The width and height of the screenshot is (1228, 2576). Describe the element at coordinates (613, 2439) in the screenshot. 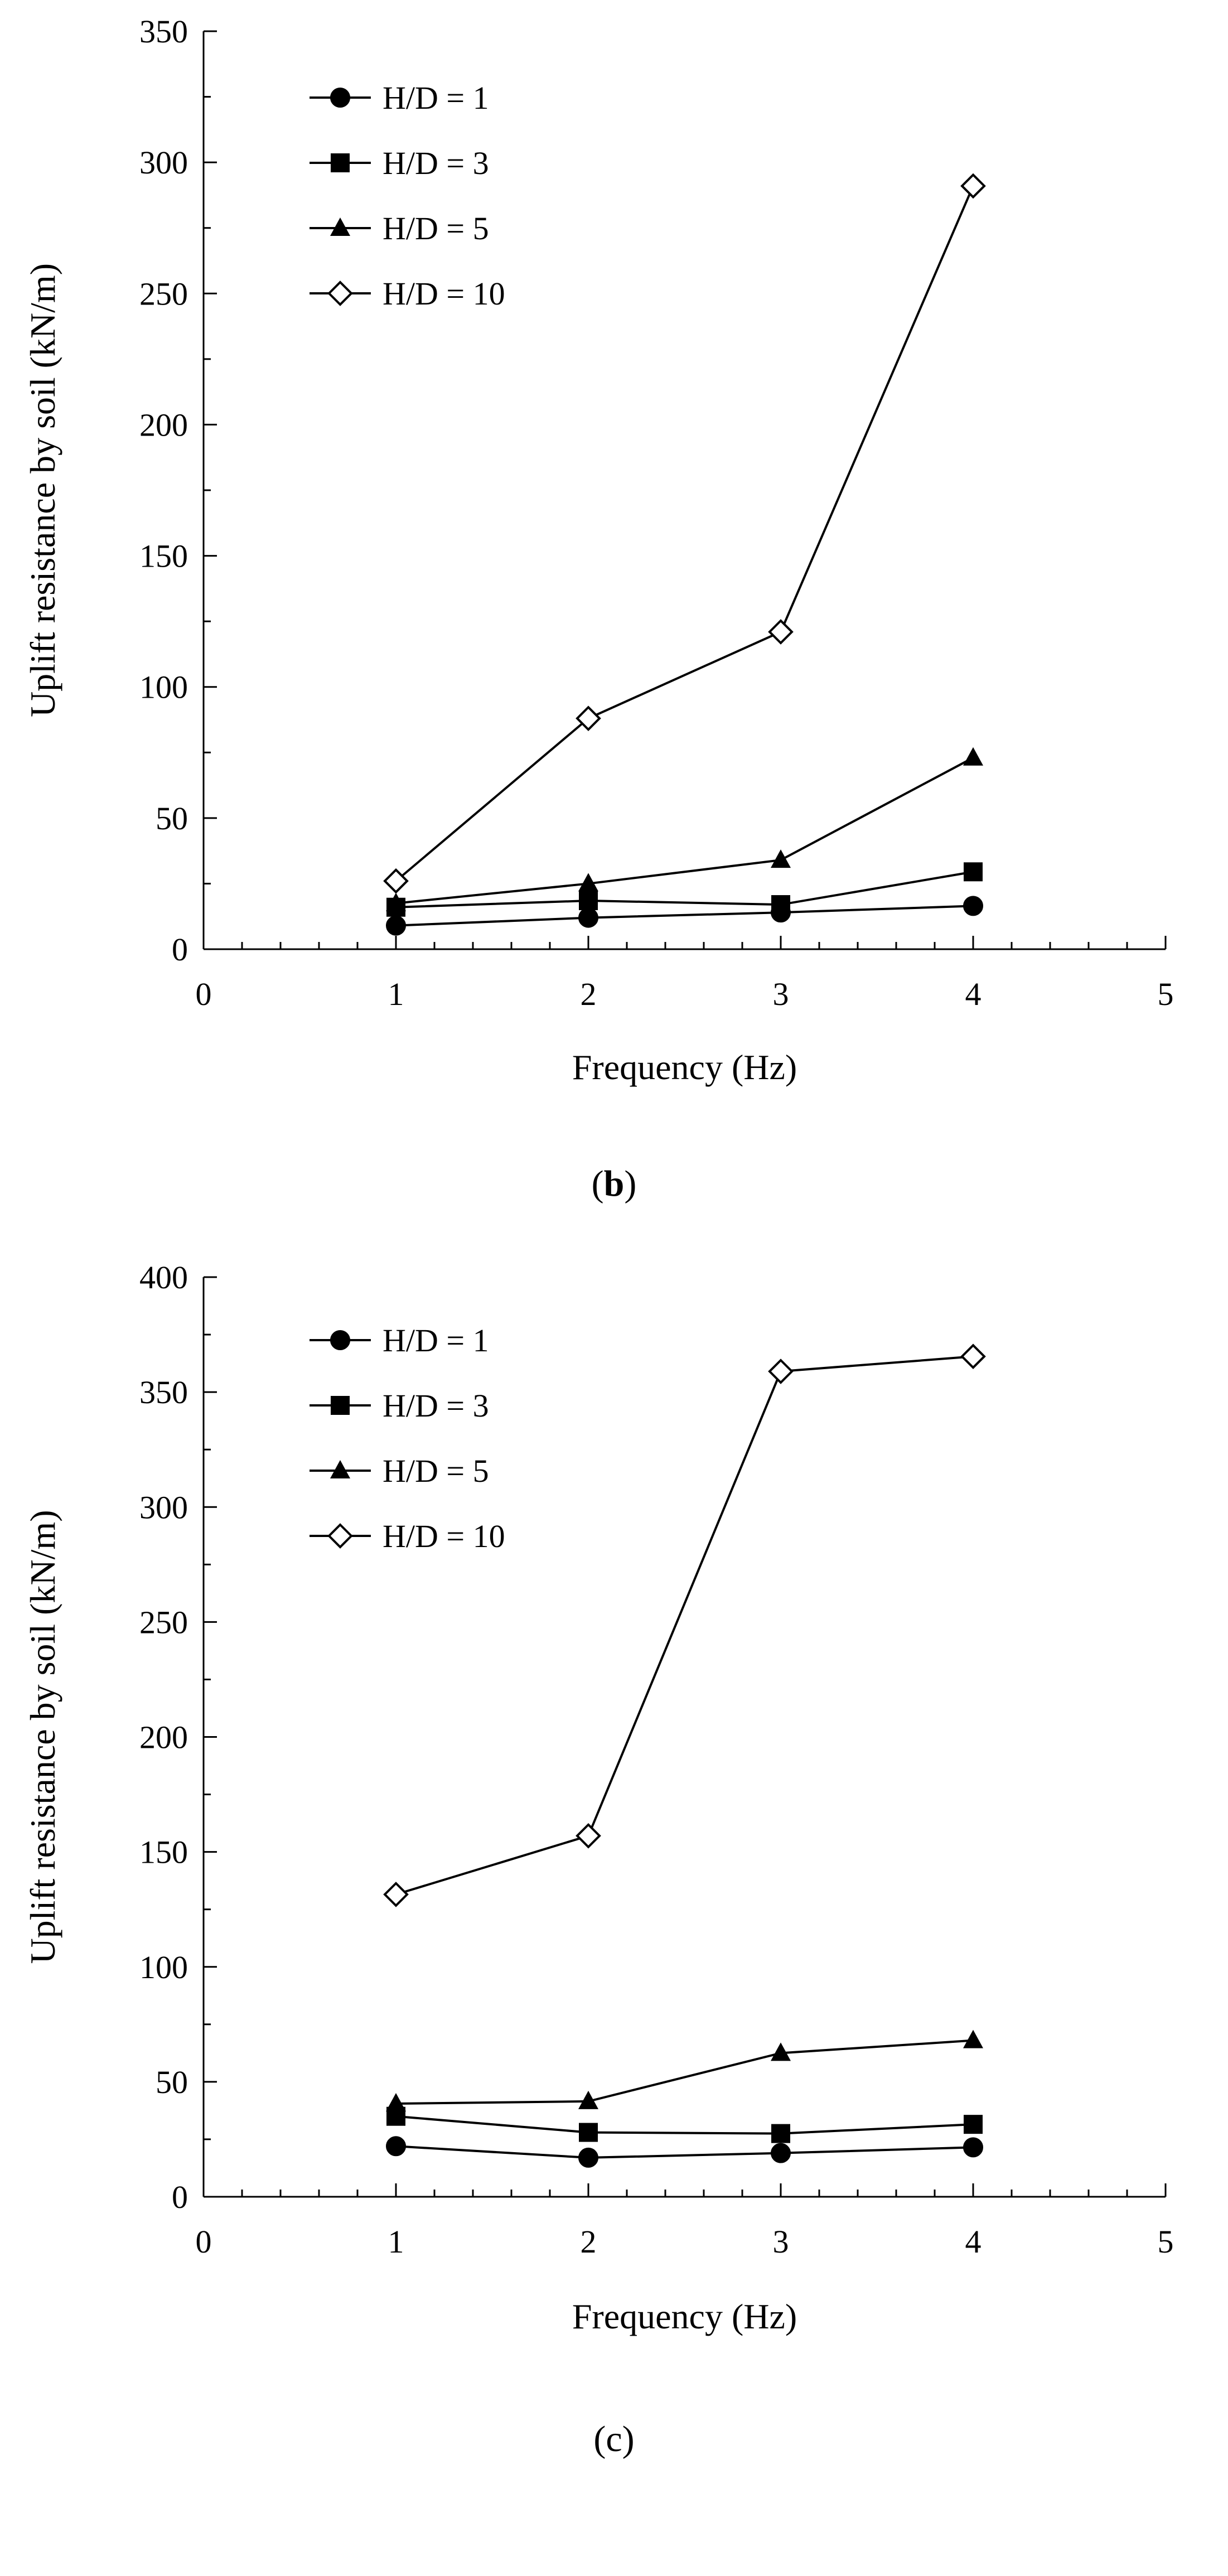

I see `panel-label: (c)` at that location.